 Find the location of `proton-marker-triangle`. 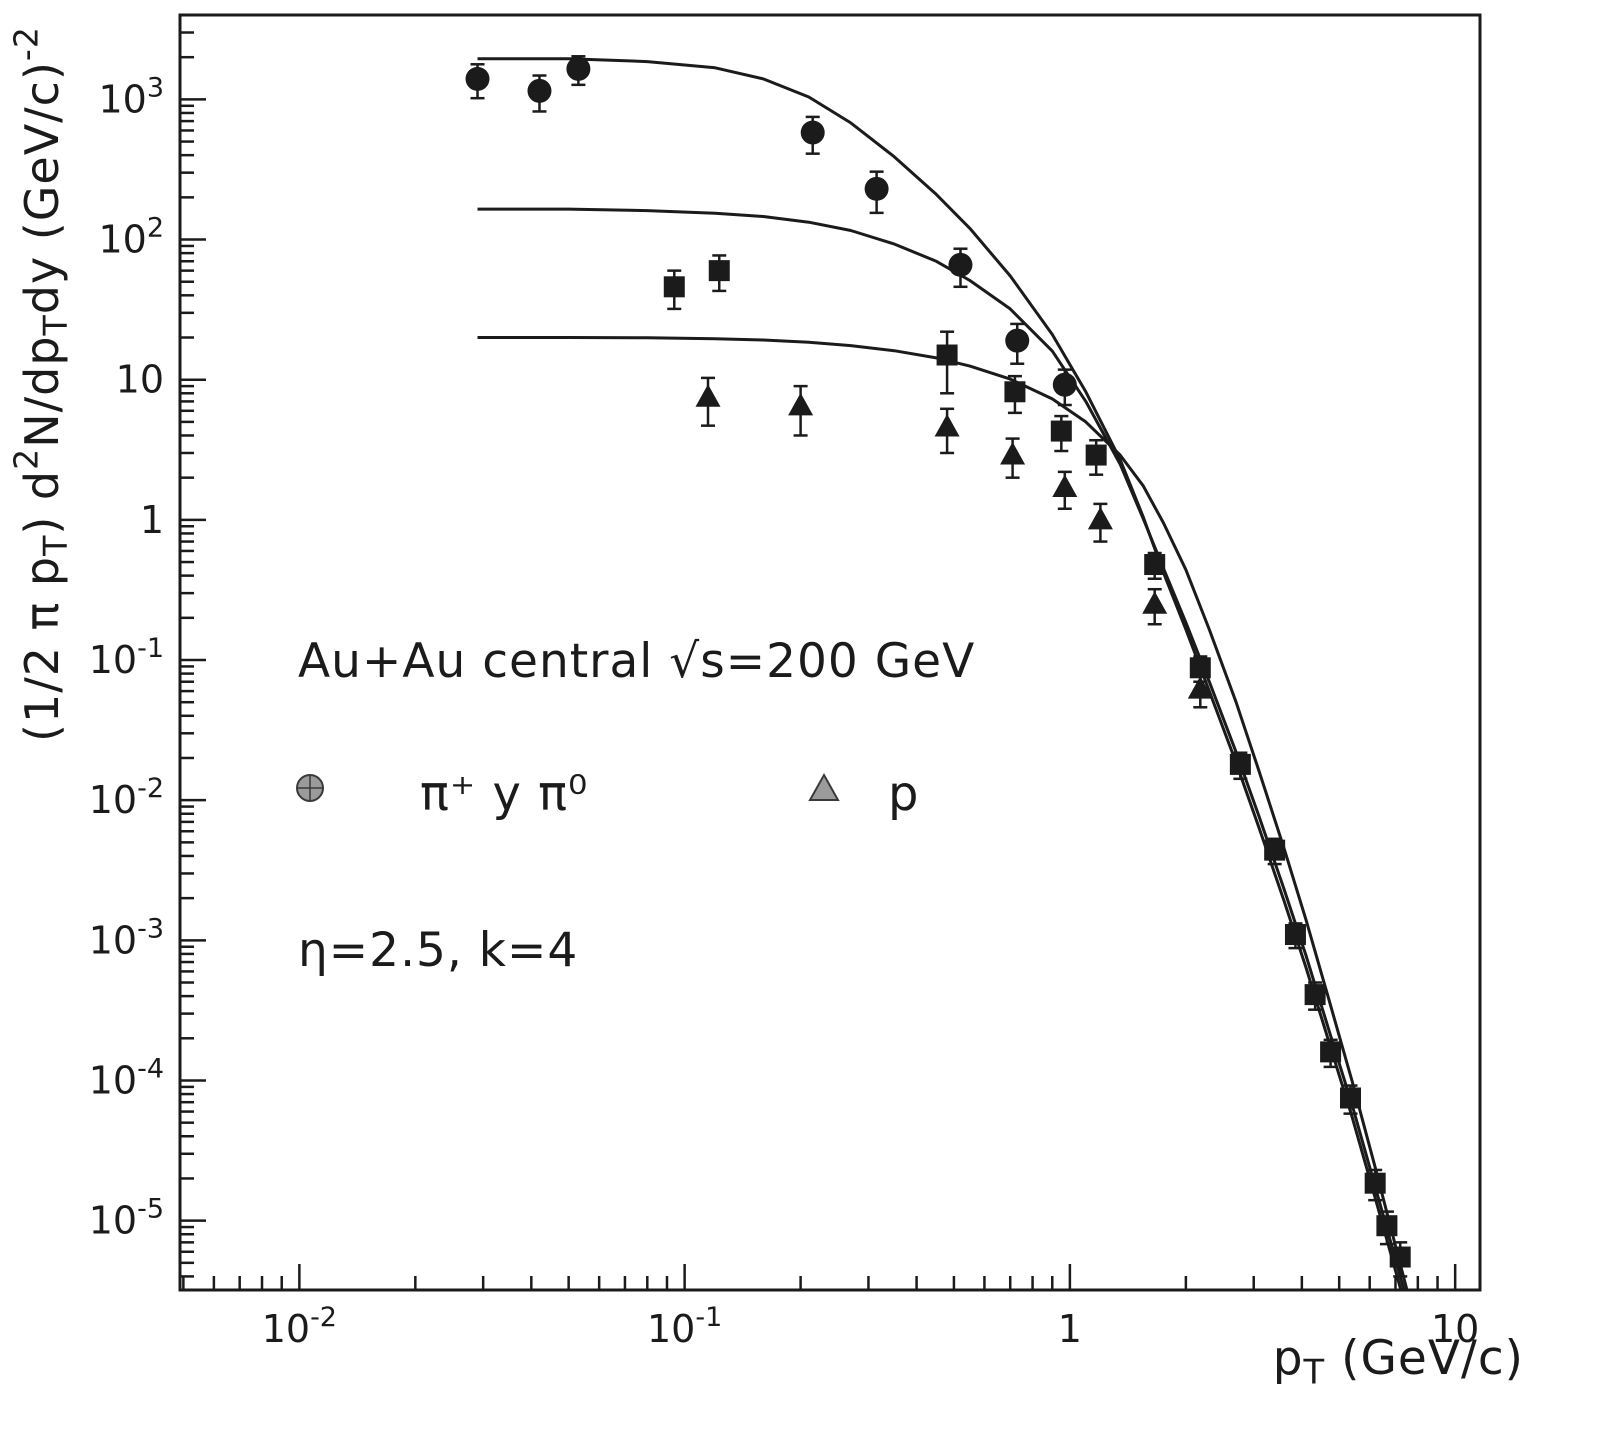

proton-marker-triangle is located at coordinates (824, 786).